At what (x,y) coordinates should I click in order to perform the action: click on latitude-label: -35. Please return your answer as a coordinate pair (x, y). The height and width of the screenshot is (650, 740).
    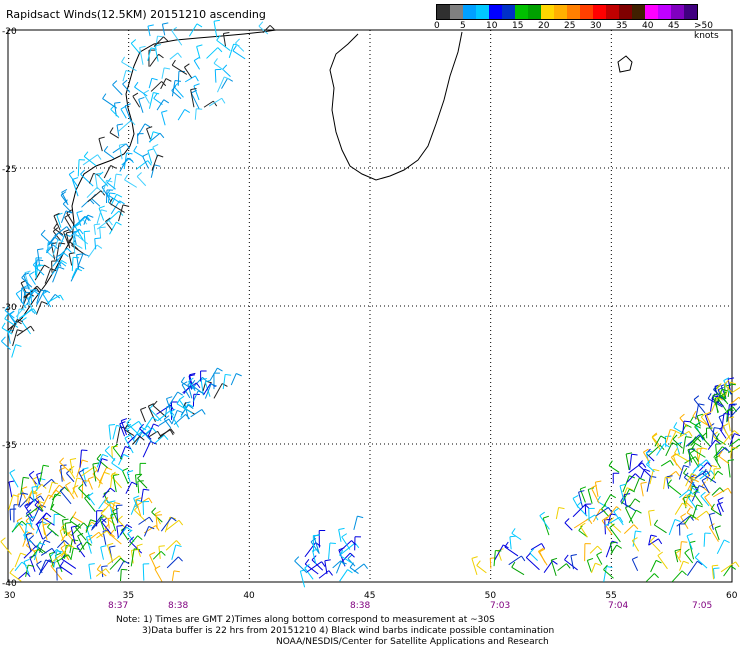
    Looking at the image, I should click on (9, 446).